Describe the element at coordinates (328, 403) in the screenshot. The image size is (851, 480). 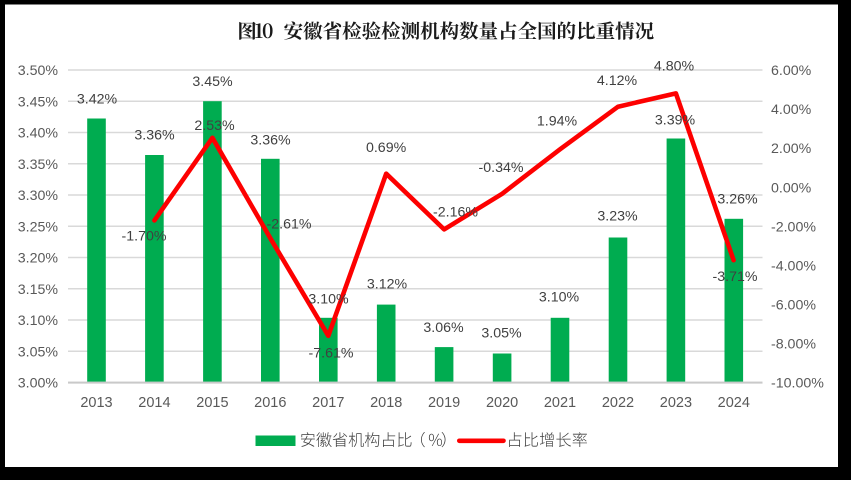
I see `svg-text: 2017` at that location.